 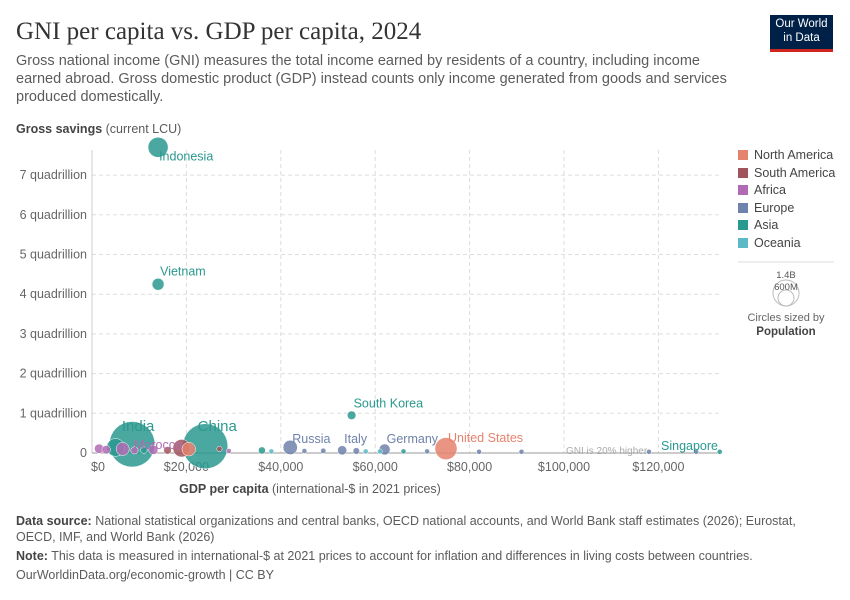 What do you see at coordinates (53, 334) in the screenshot?
I see `y-tick-label: 3 quadrillion` at bounding box center [53, 334].